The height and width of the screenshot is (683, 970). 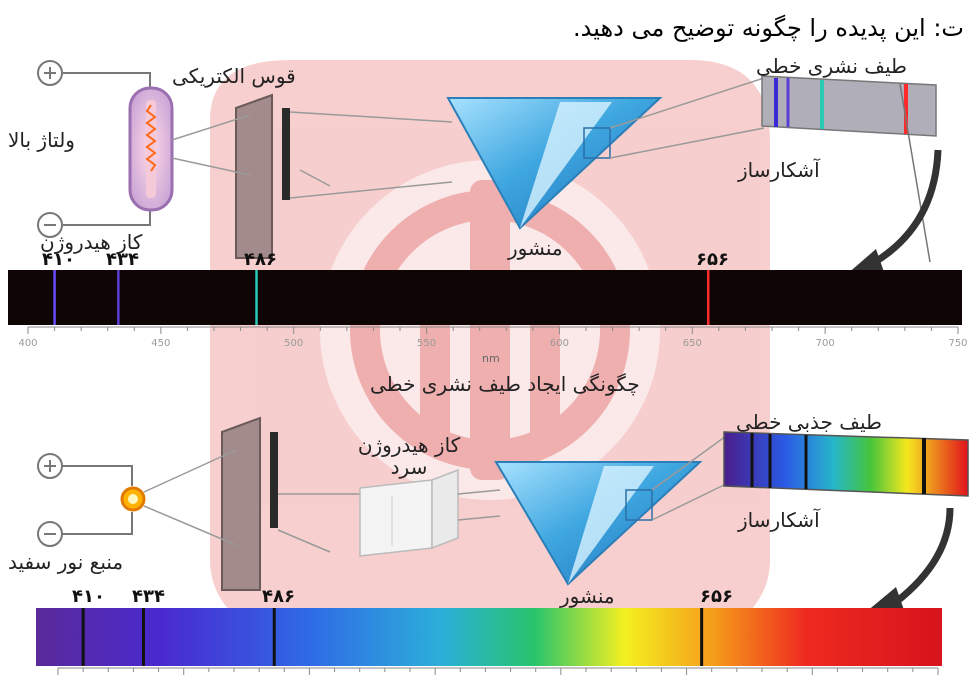 What do you see at coordinates (234, 76) in the screenshot?
I see `electric-arc-label: قوس الکتریکی` at bounding box center [234, 76].